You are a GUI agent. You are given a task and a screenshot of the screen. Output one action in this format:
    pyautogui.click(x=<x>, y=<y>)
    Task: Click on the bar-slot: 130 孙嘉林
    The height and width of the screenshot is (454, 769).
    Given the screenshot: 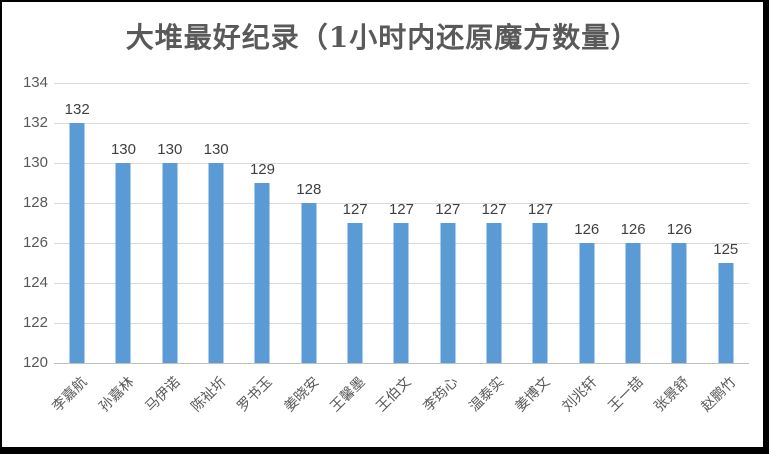 What is the action you would take?
    pyautogui.click(x=121, y=249)
    